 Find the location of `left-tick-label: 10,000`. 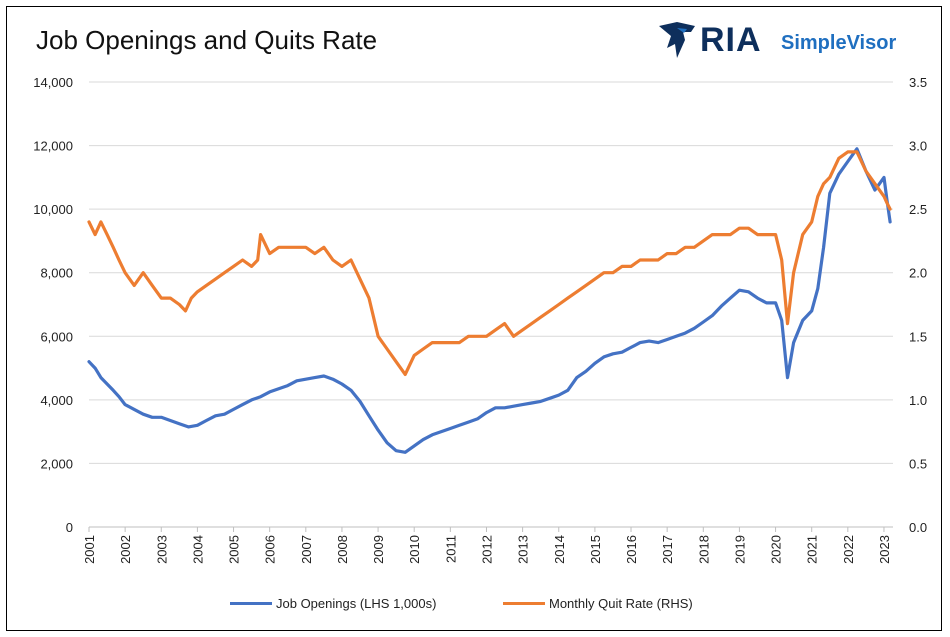

left-tick-label: 10,000 is located at coordinates (53, 209).